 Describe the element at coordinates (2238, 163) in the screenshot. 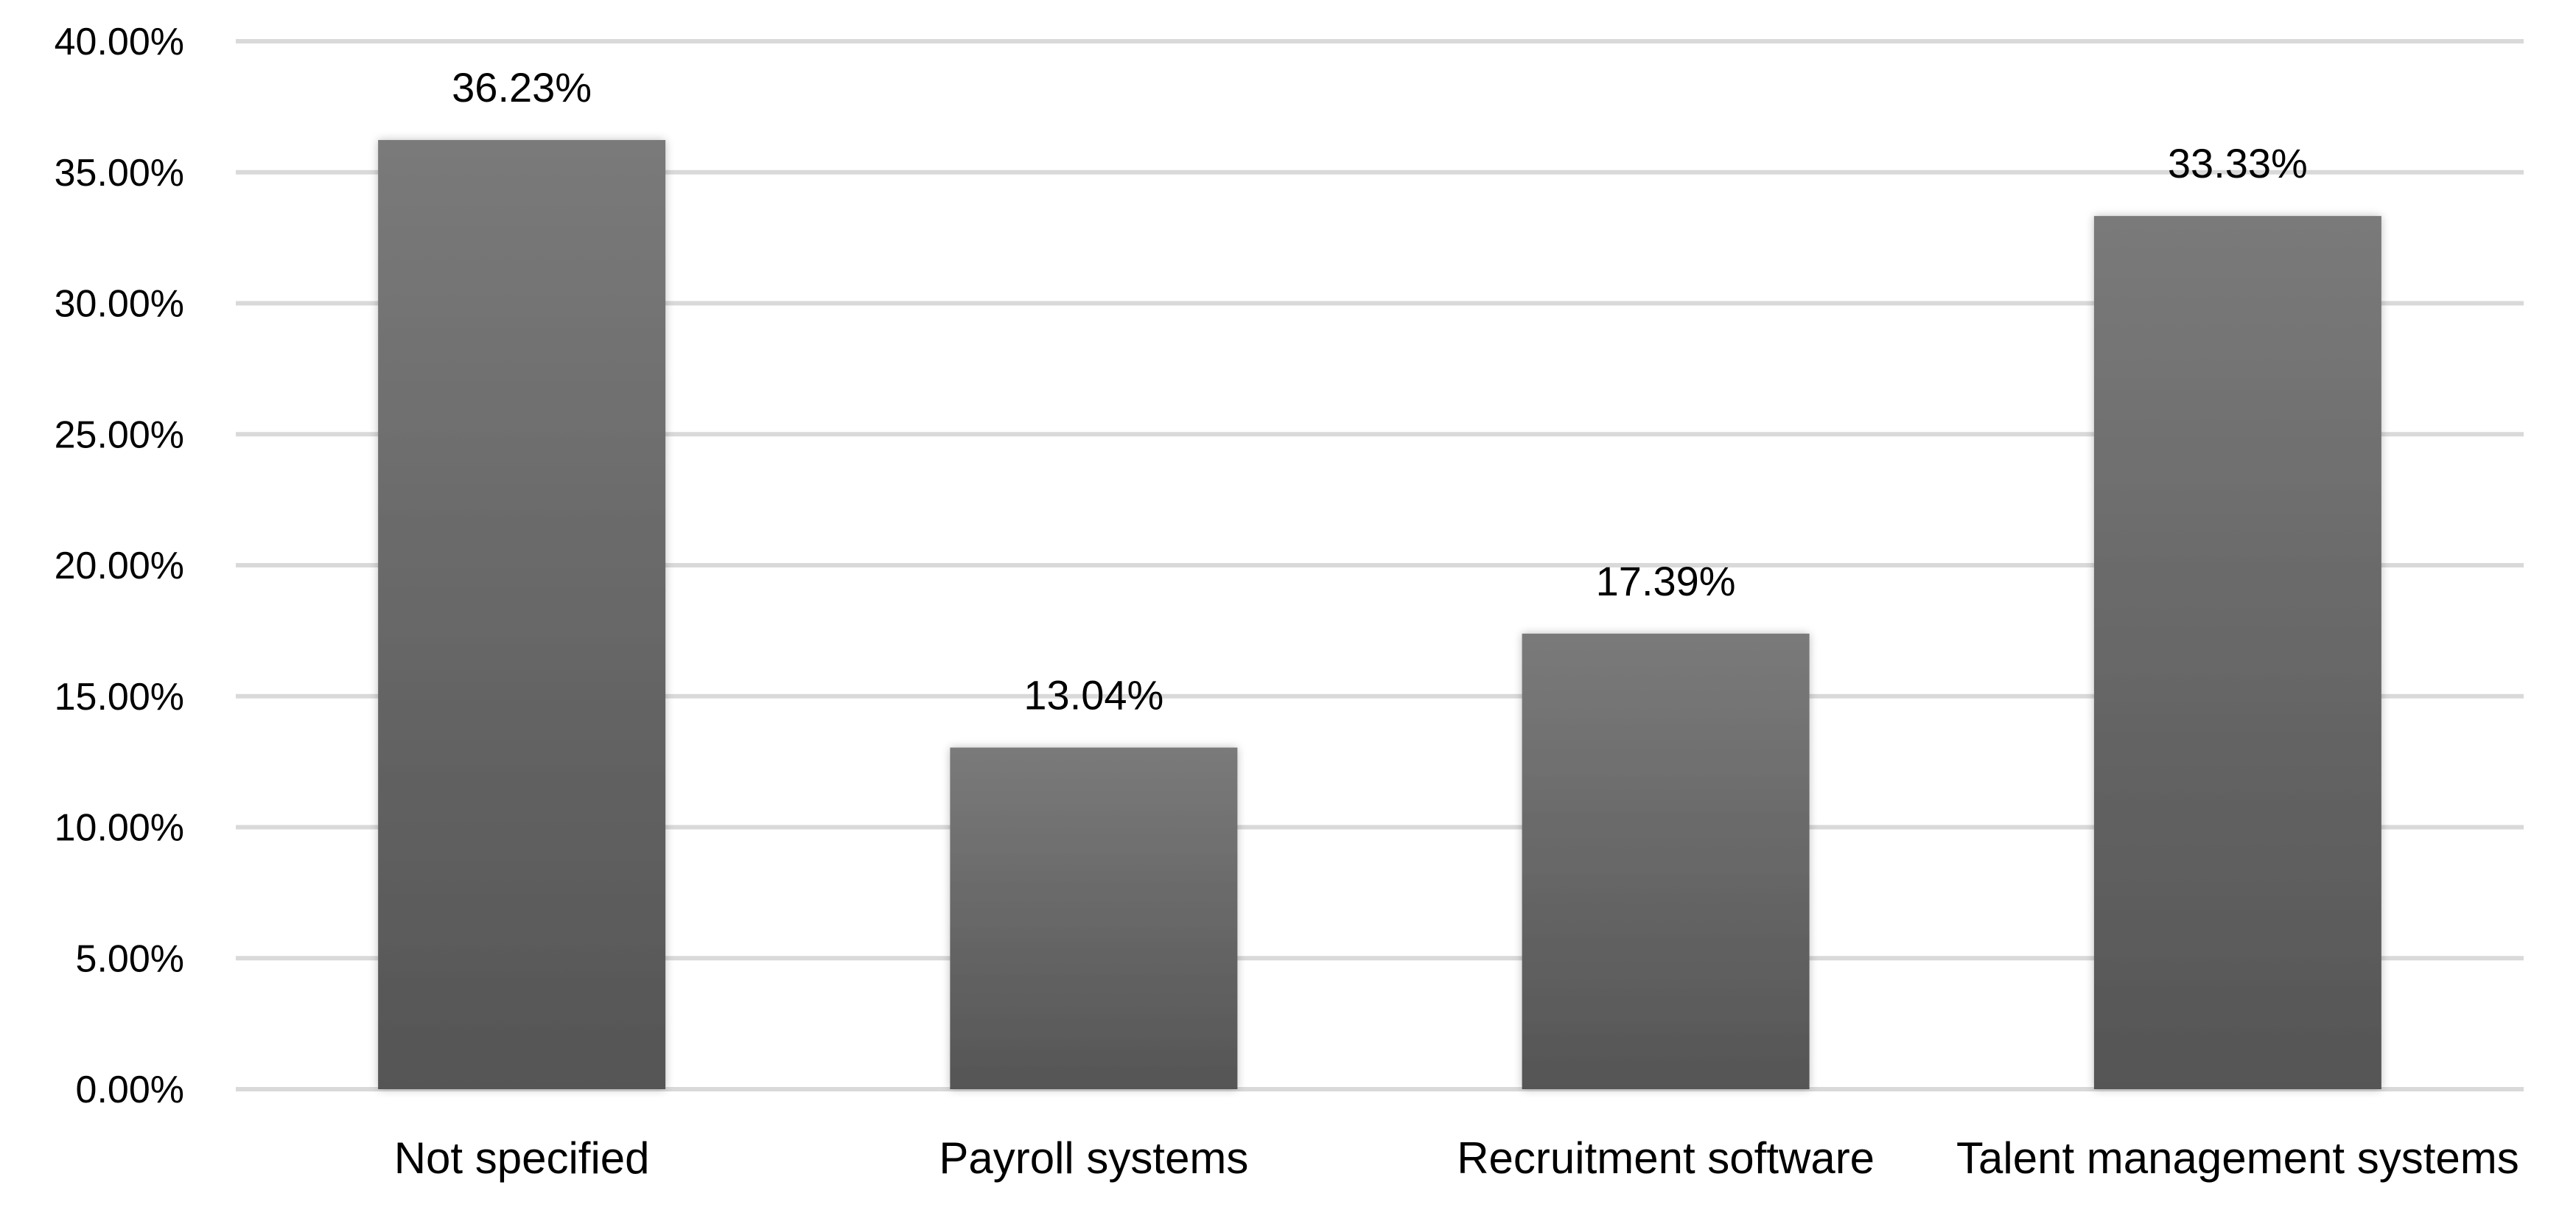

I see `data-label: 33.33%` at that location.